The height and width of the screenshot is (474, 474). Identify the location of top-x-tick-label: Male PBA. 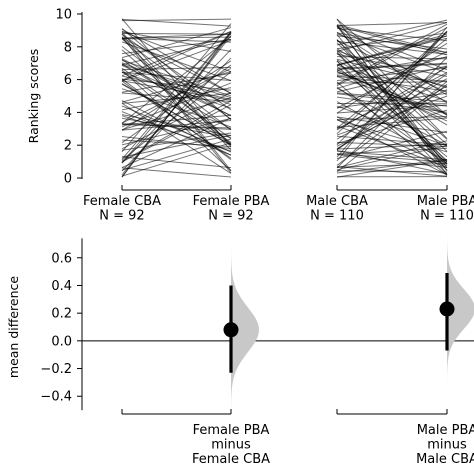
(445, 201).